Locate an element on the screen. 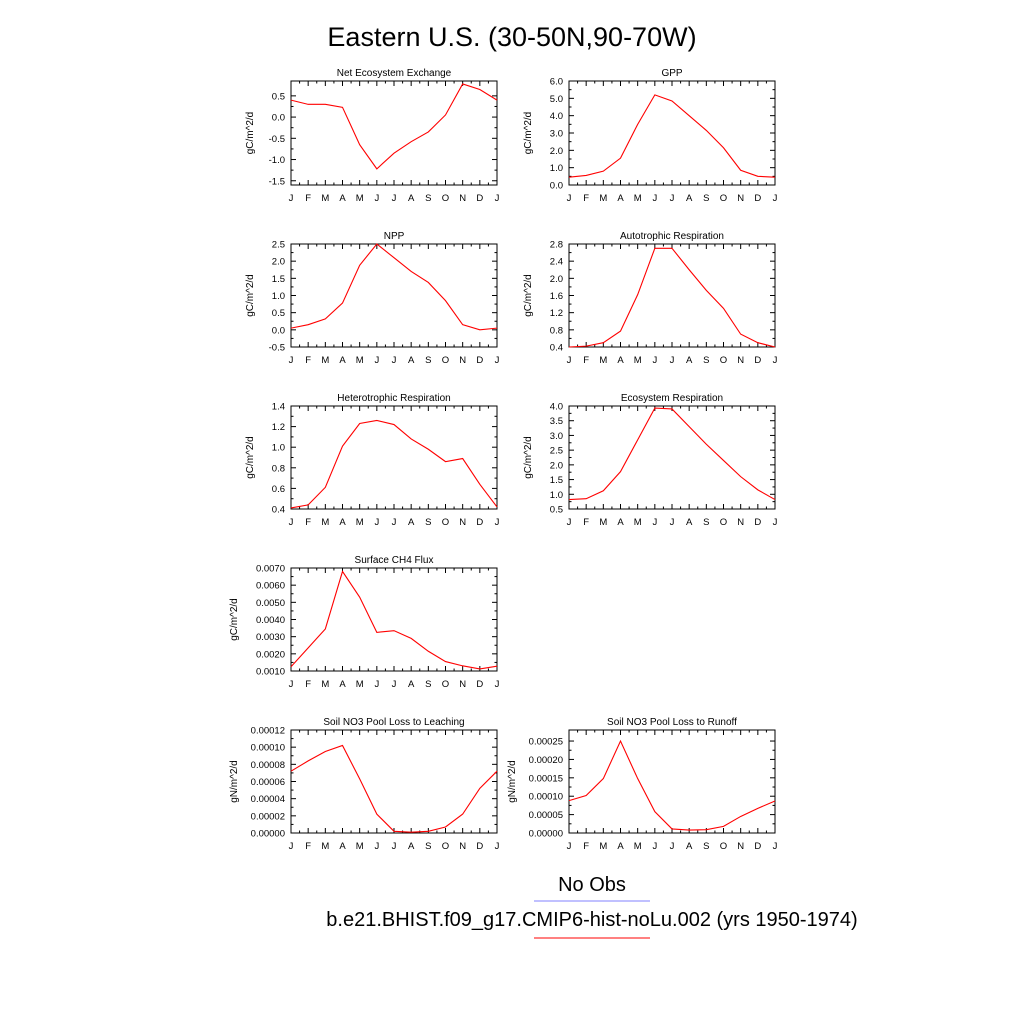 The image size is (1024, 1024). y-tick-label: 0.00010 is located at coordinates (268, 748).